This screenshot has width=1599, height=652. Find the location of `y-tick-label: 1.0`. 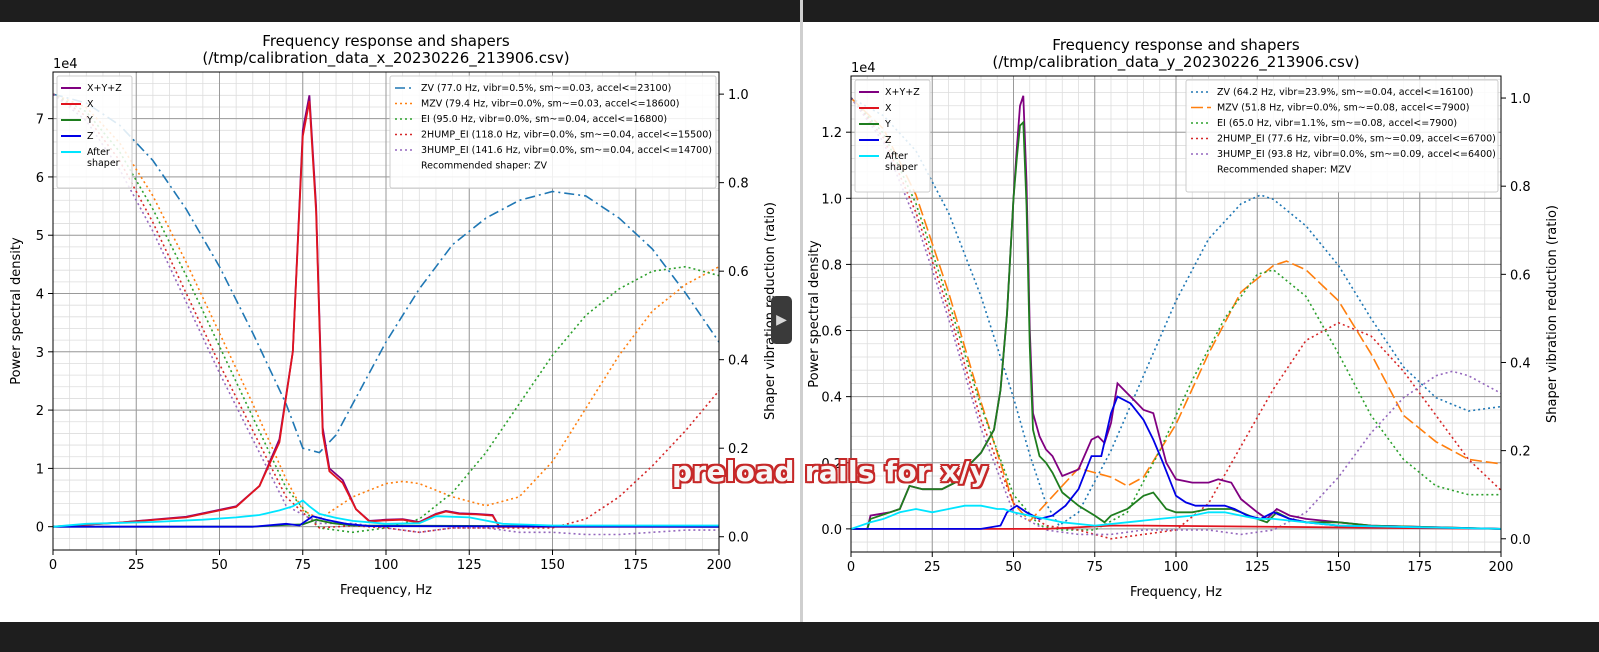

y-tick-label: 1.0 is located at coordinates (831, 199).